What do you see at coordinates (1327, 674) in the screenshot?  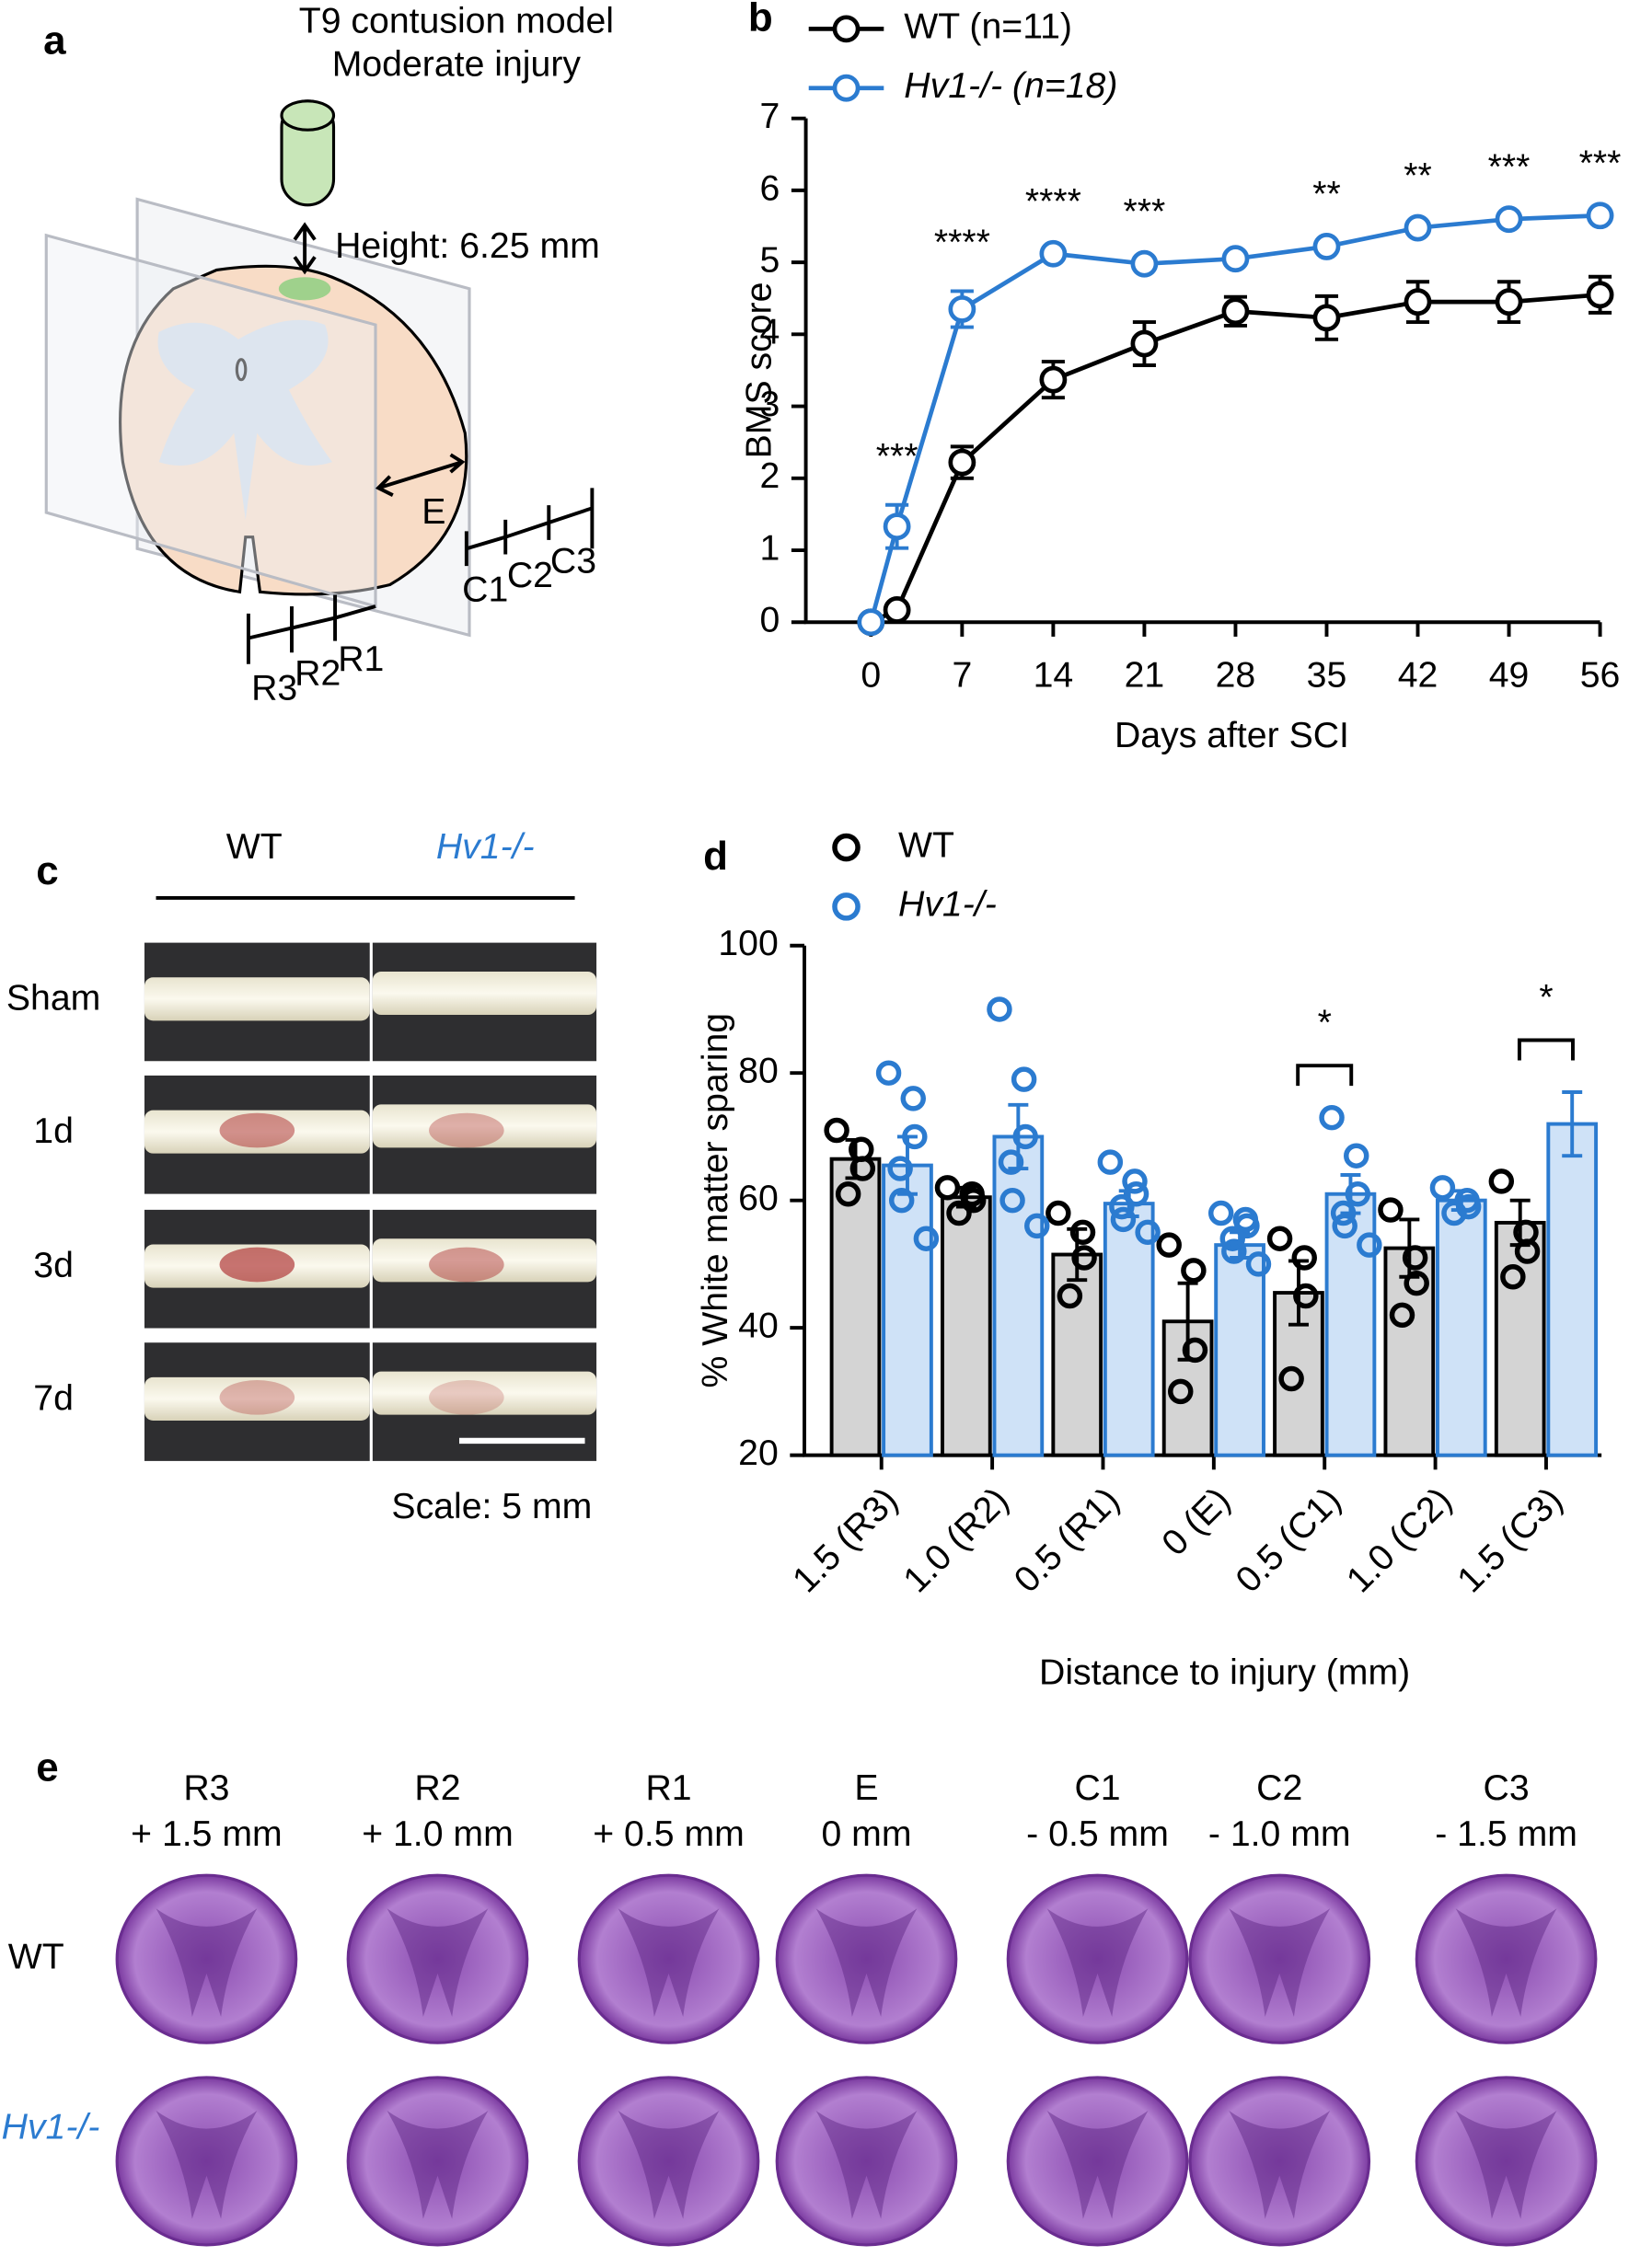 I see `x-tick-label: 35` at bounding box center [1327, 674].